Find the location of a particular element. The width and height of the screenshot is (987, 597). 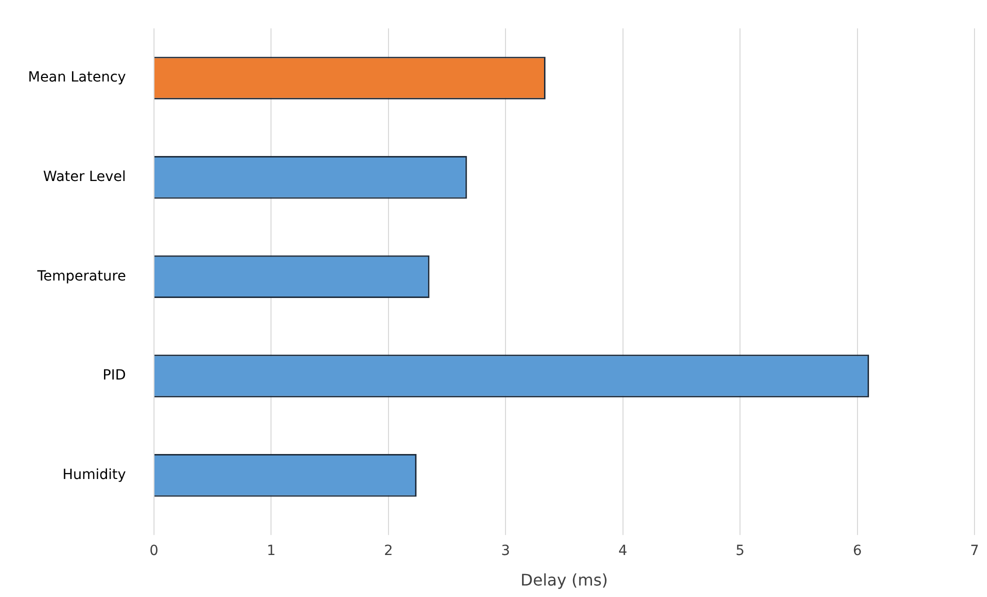

y-tick-label: Humidity is located at coordinates (94, 474).